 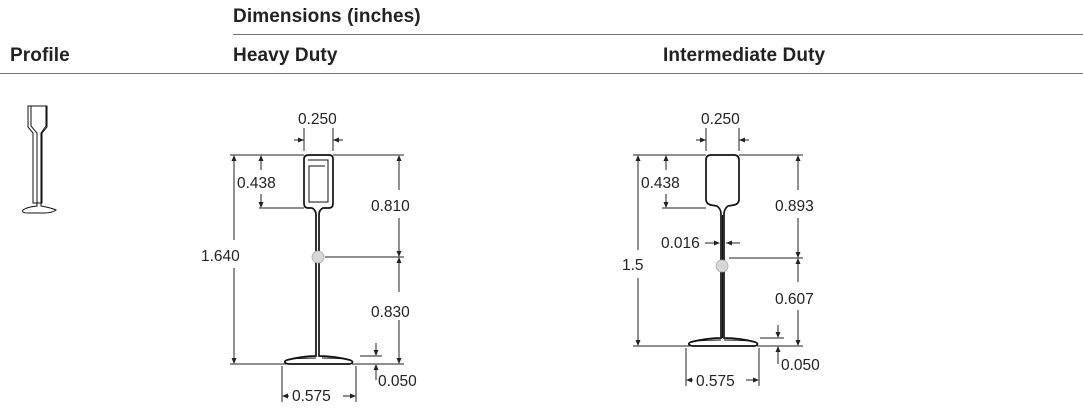 I want to click on heavy-centroid-marker, so click(x=318, y=257).